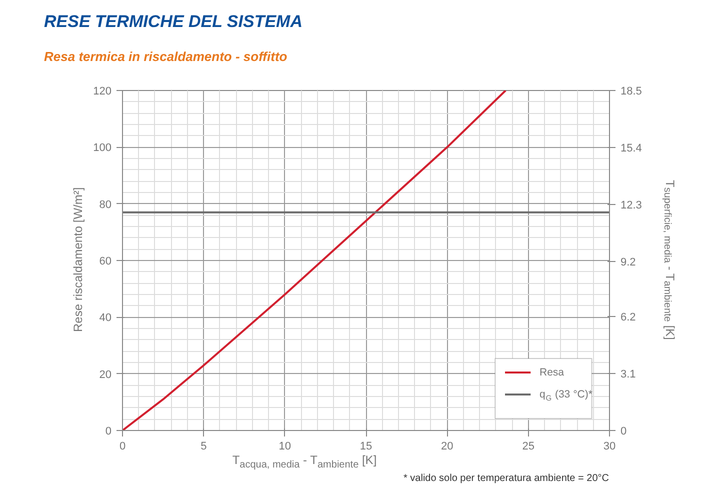 The image size is (711, 499). What do you see at coordinates (631, 92) in the screenshot?
I see `y2-tick-label: 18.5` at bounding box center [631, 92].